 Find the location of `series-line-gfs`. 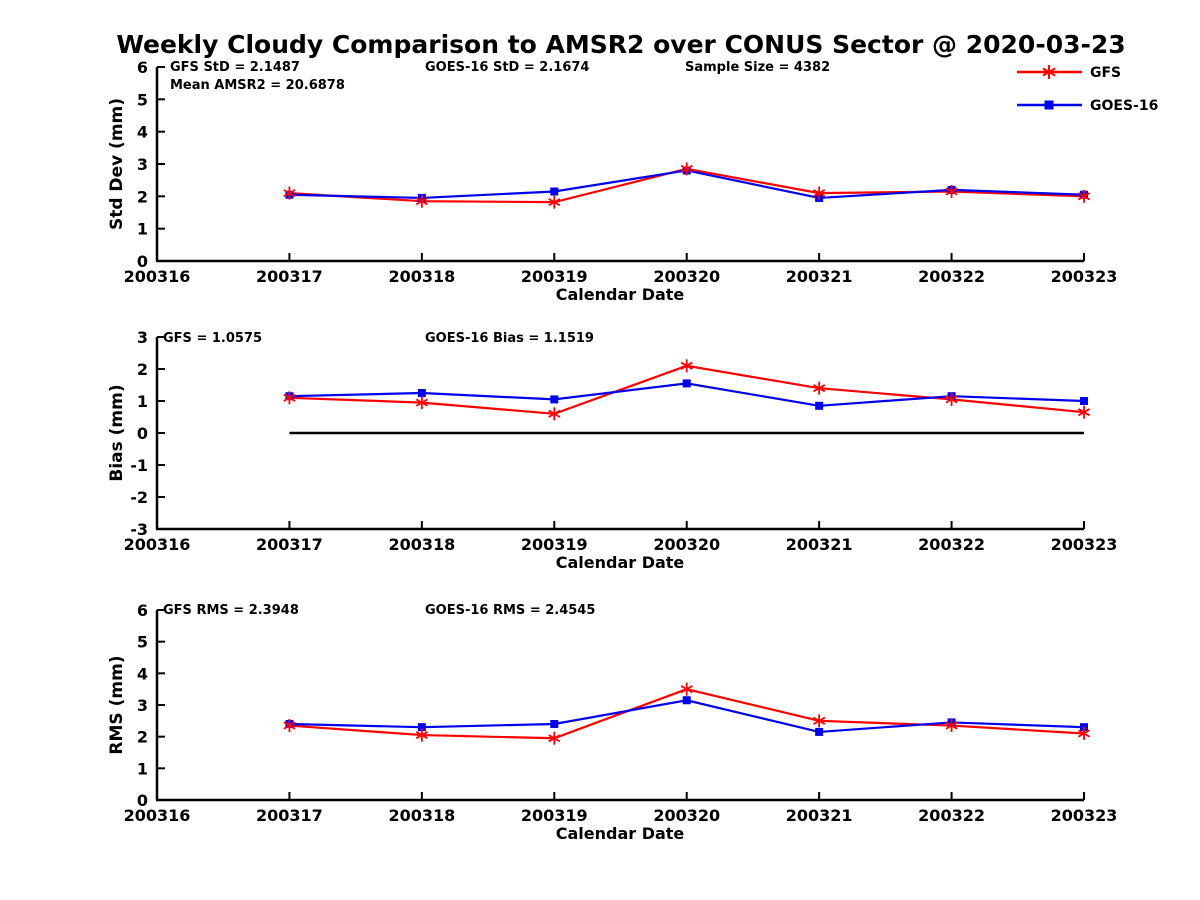

series-line-gfs is located at coordinates (687, 389).